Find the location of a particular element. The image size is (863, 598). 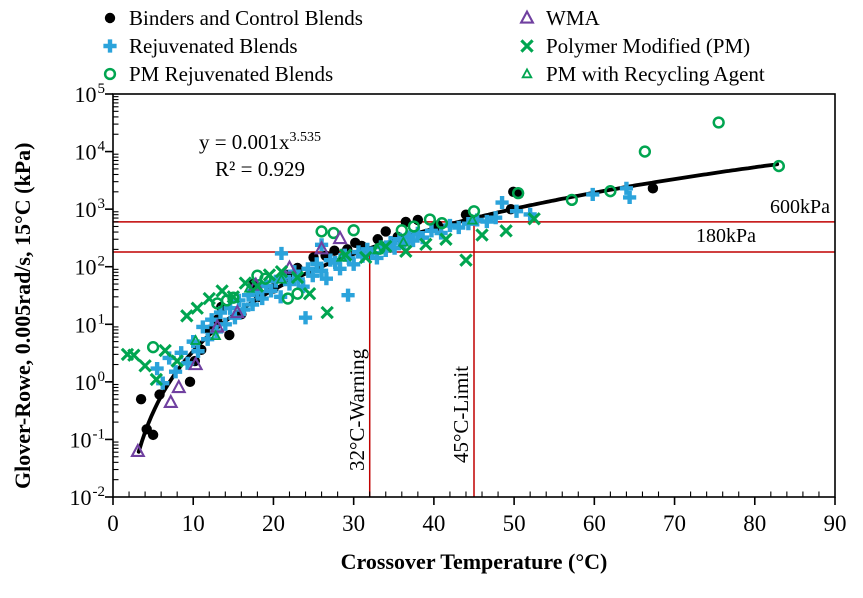

ref-line-label-180kpa: 180kPa is located at coordinates (726, 236).